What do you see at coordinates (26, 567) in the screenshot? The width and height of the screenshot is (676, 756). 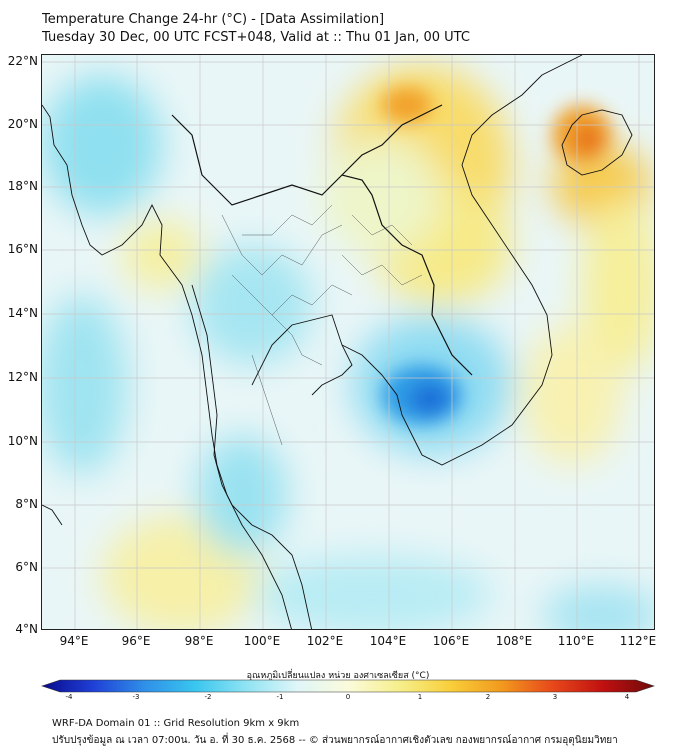 I see `lat-label: 6°N` at bounding box center [26, 567].